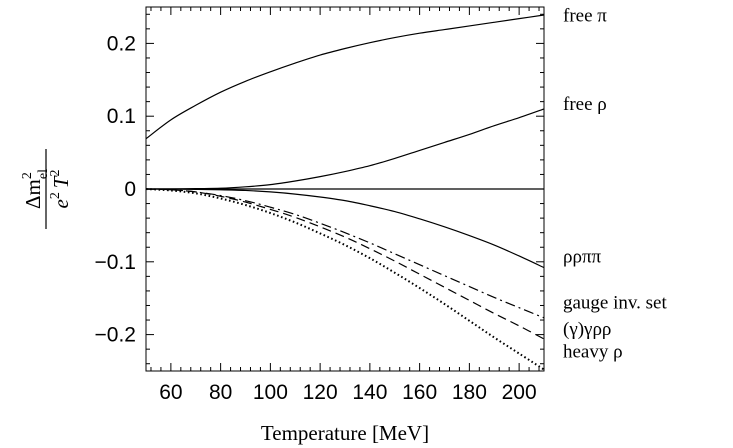 This screenshot has height=448, width=733. Describe the element at coordinates (27, 175) in the screenshot. I see `ylabel-num-sup: 2` at that location.